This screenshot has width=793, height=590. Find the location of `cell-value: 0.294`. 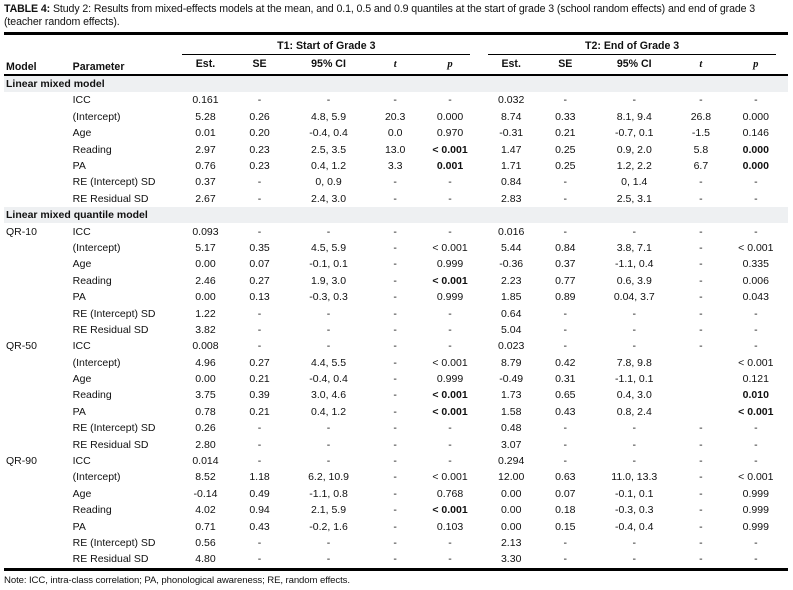

cell-value: 0.294 is located at coordinates (511, 461).